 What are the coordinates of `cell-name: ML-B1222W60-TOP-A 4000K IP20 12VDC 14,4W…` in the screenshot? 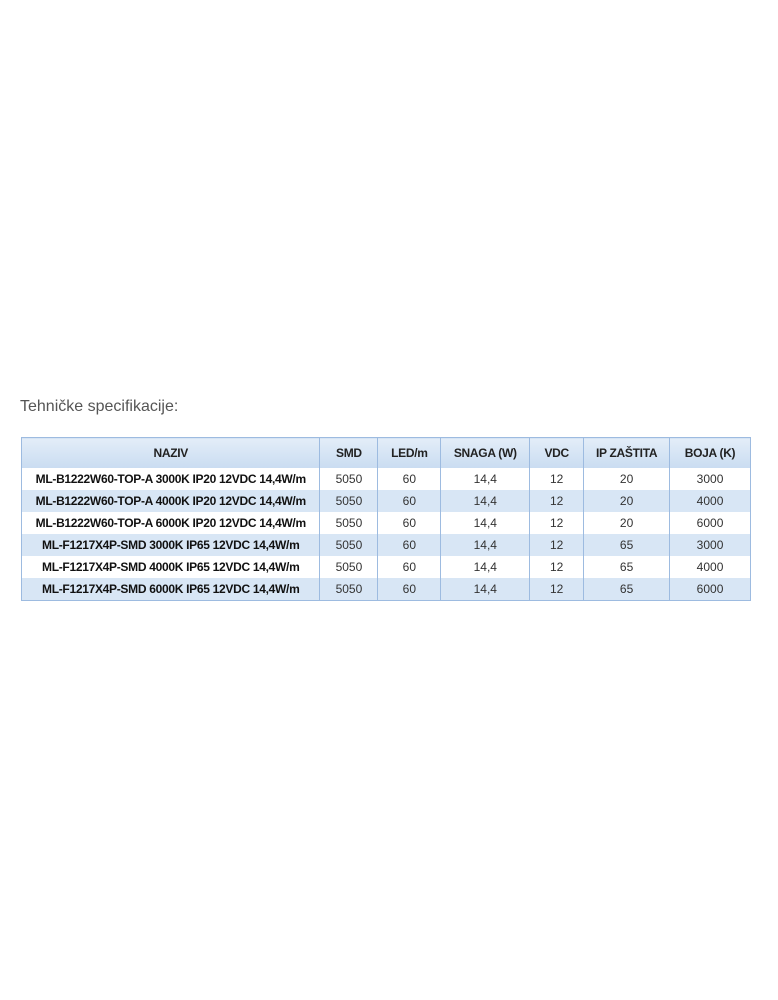 It's located at (170, 501).